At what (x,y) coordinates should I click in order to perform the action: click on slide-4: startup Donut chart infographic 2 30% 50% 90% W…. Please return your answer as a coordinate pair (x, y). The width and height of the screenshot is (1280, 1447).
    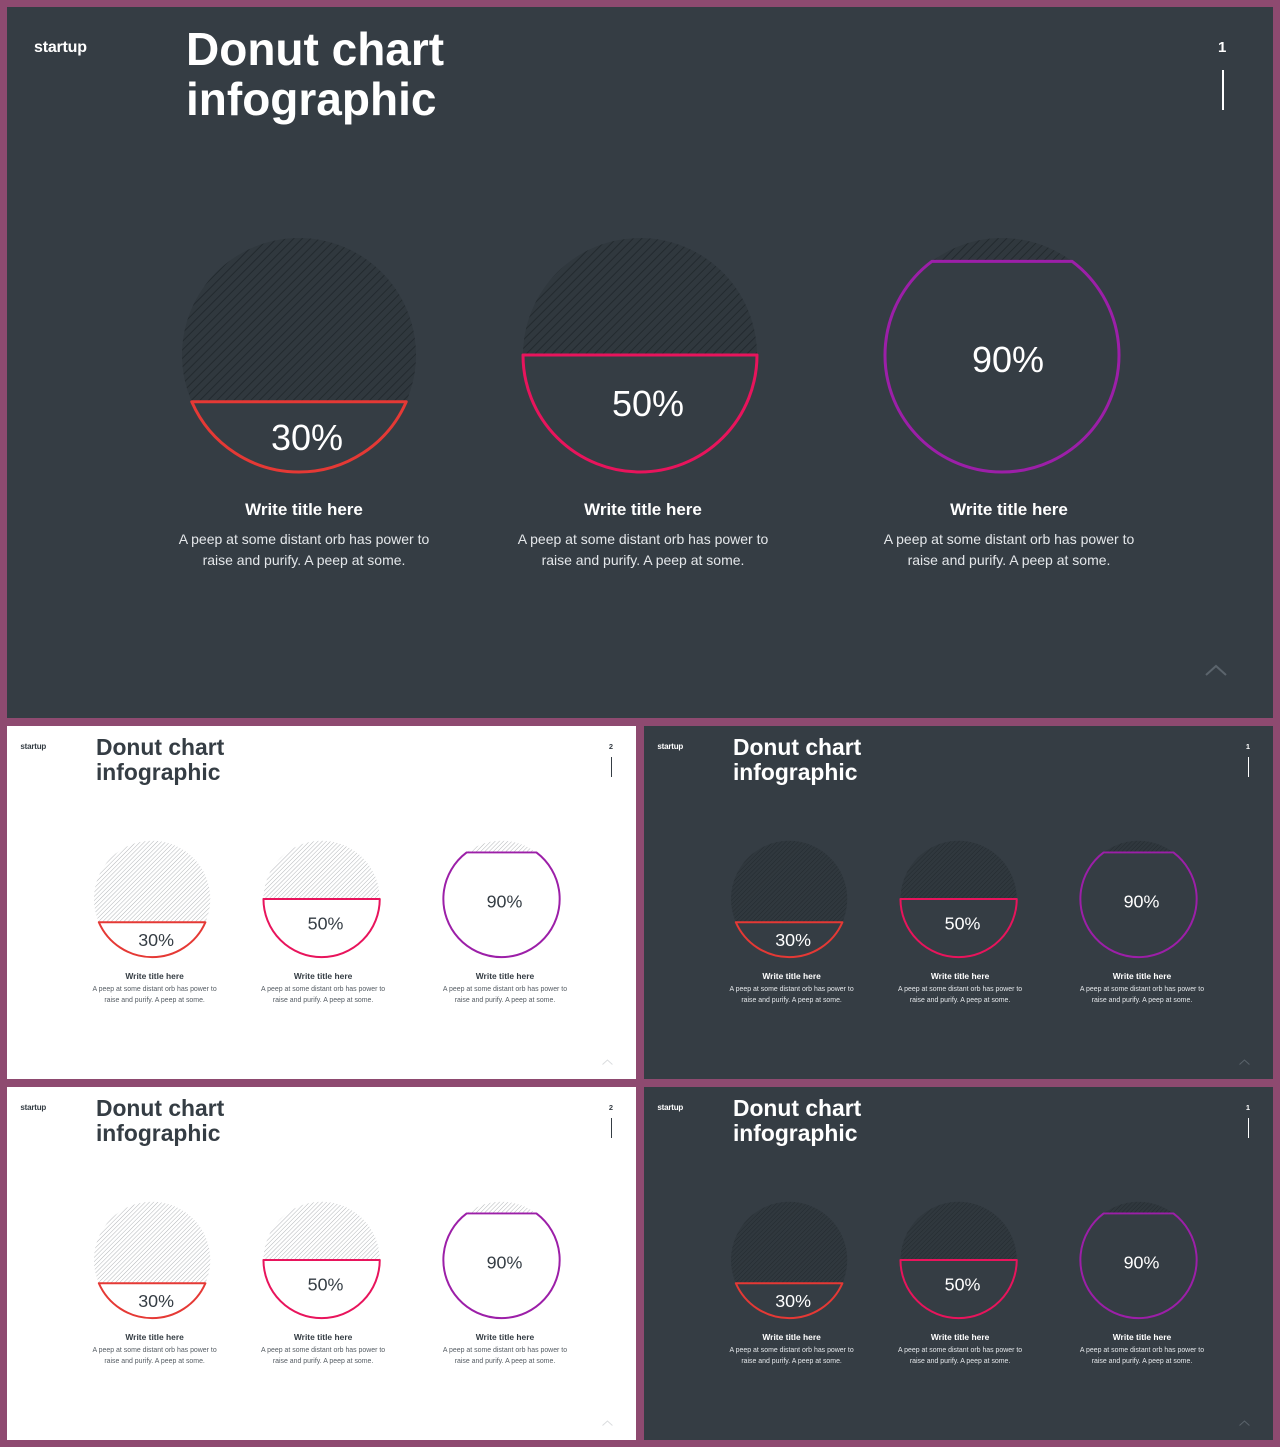
    Looking at the image, I should click on (321, 1263).